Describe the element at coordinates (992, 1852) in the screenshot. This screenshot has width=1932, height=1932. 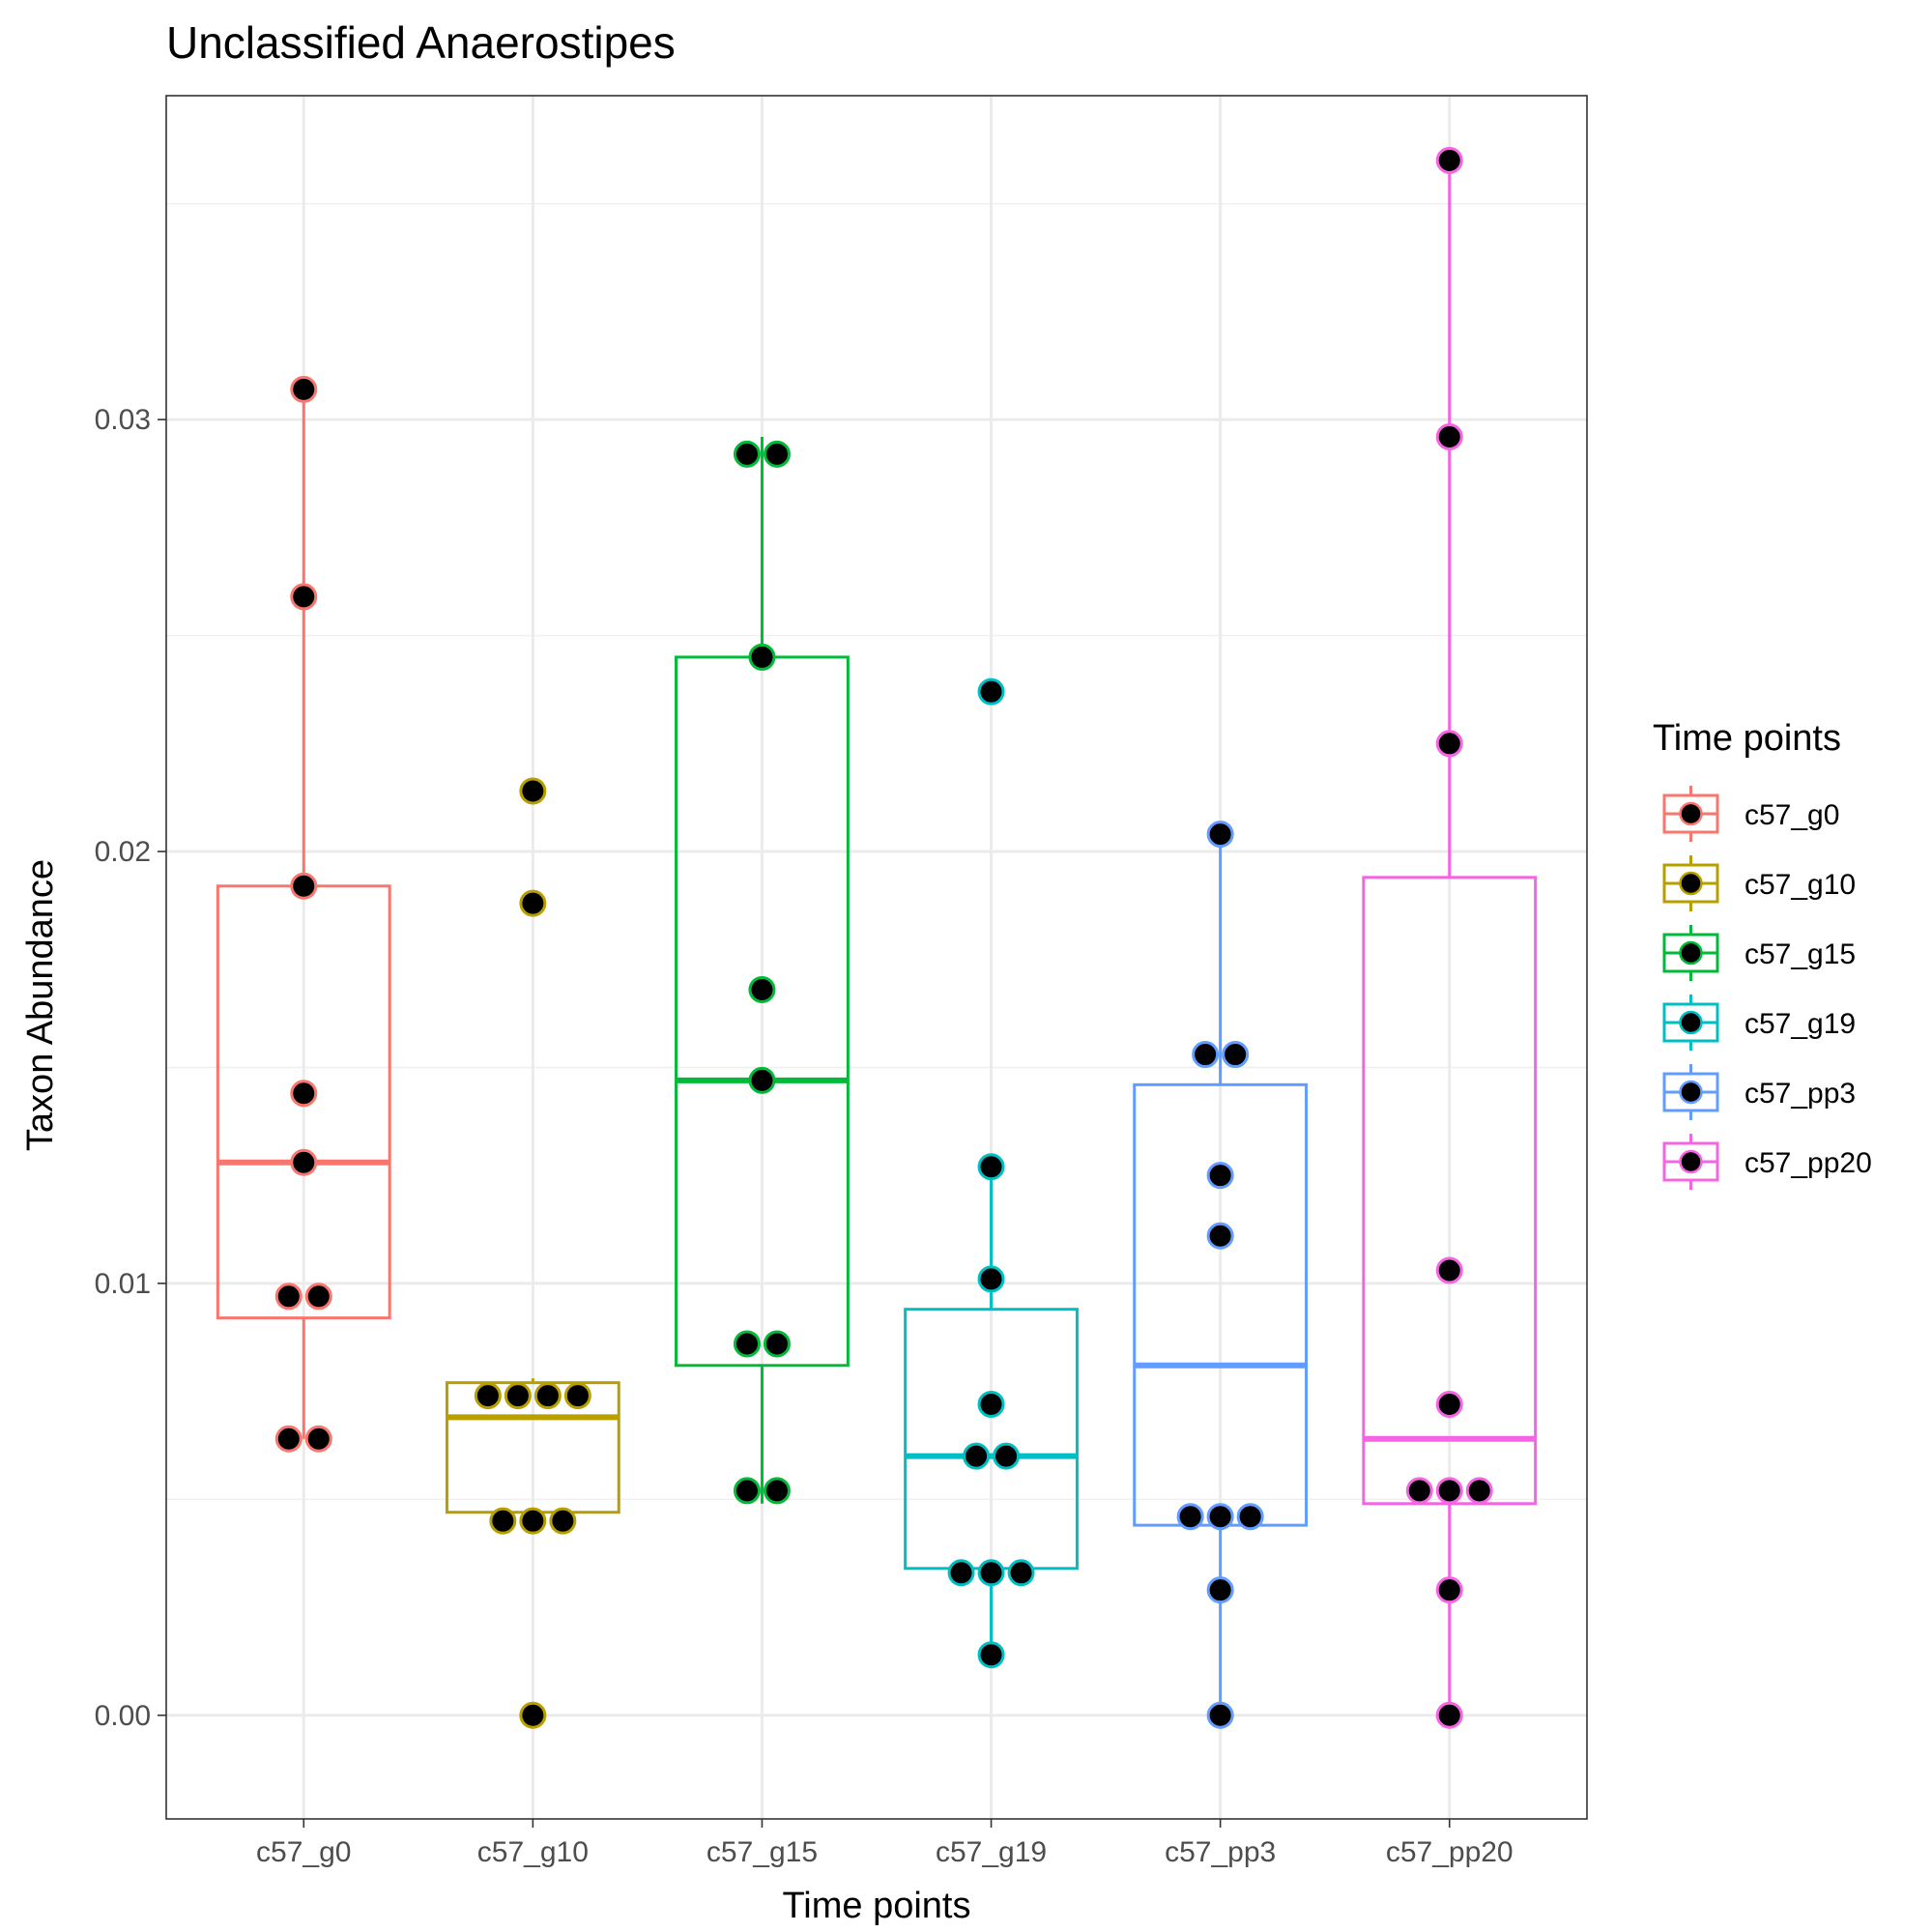
I see `x-tick-label: c57_g19` at that location.